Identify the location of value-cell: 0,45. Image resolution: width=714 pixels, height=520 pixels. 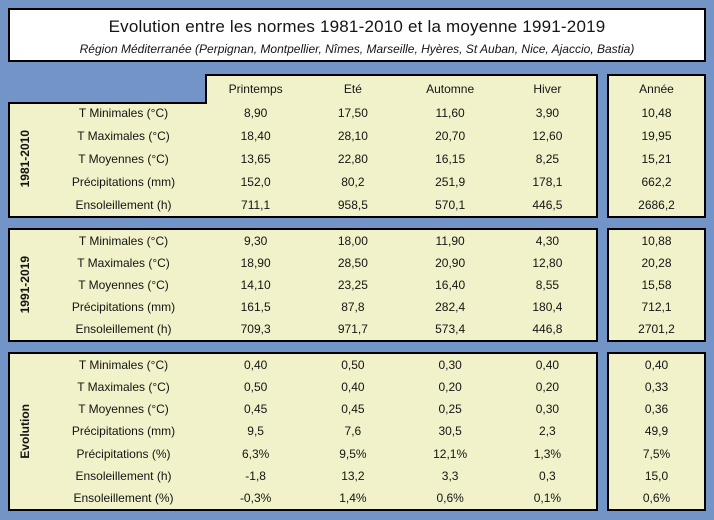
(353, 409).